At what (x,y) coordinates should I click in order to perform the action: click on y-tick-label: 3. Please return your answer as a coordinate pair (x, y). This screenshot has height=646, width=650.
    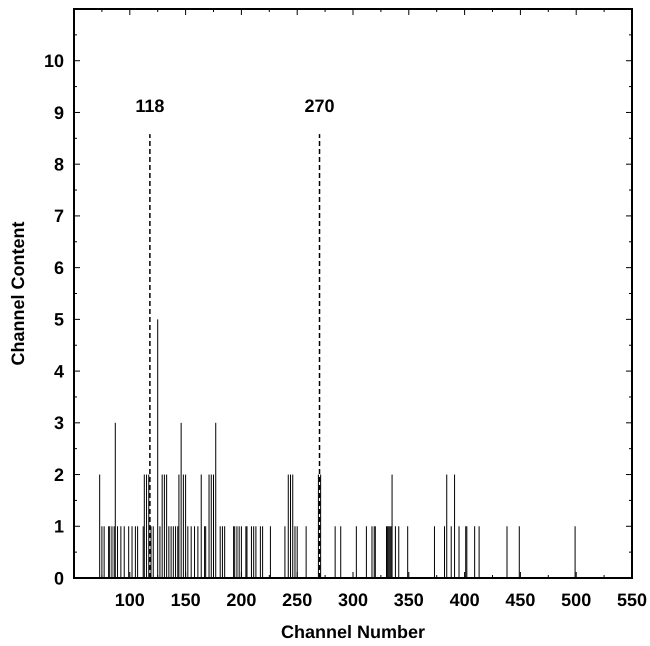
    Looking at the image, I should click on (59, 423).